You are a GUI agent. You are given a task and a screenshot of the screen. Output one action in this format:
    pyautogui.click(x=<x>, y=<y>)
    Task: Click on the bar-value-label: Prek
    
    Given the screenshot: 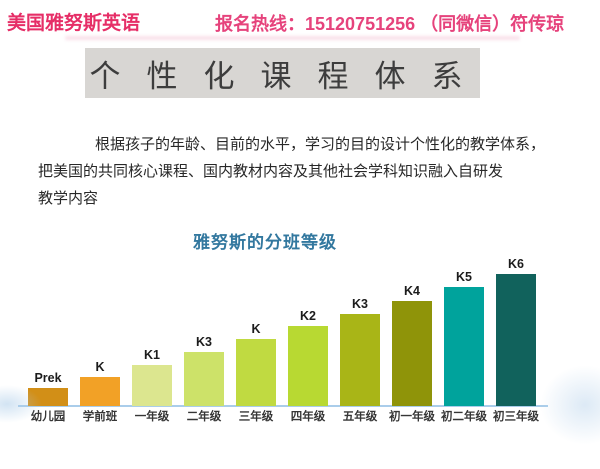 What is the action you would take?
    pyautogui.click(x=48, y=378)
    